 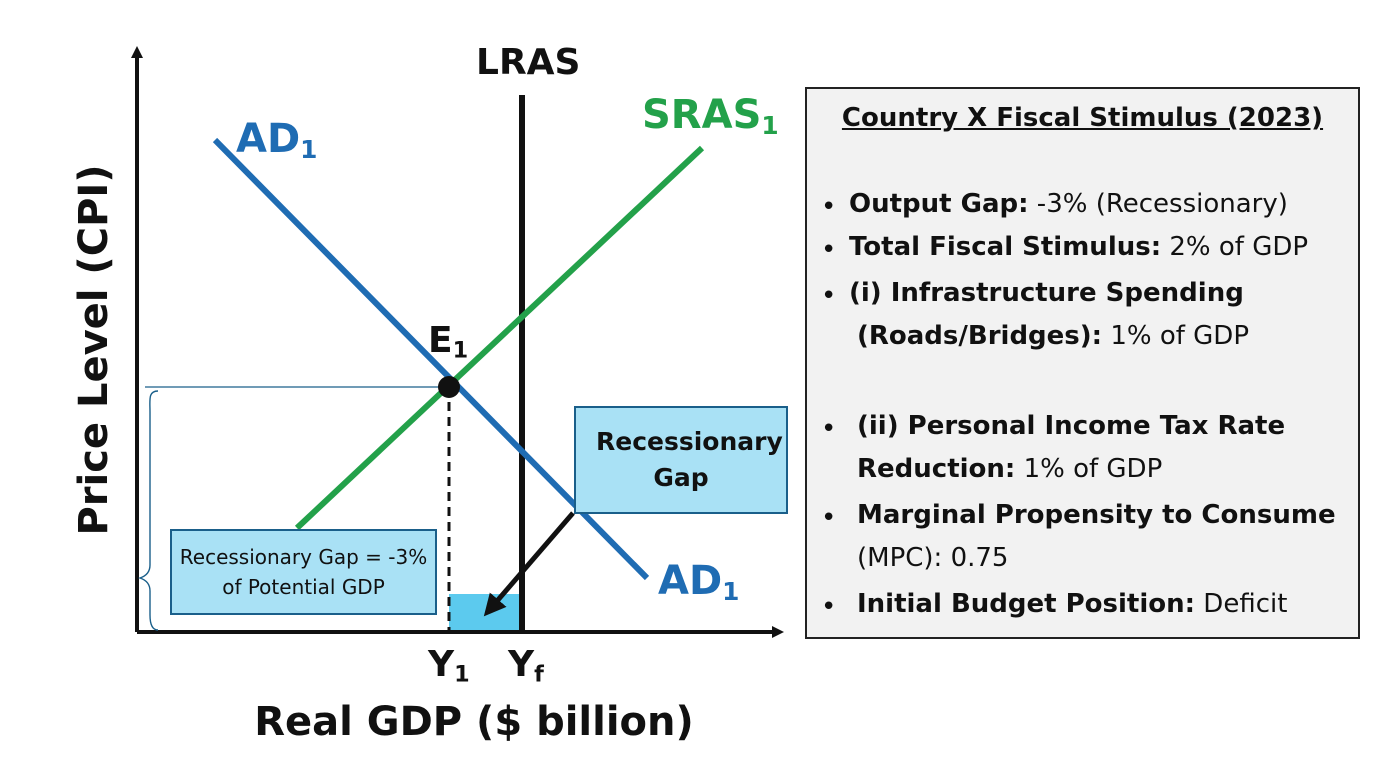 I want to click on recessionary-gap-callout-text: Recessionary Gap, so click(x=689, y=459).